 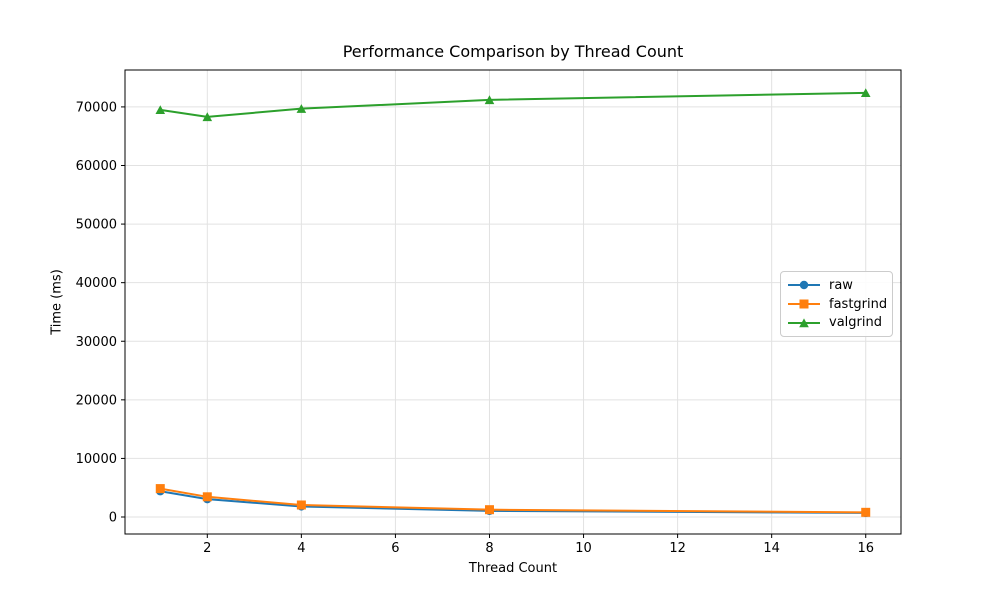 I want to click on y-tick-label: 50000, so click(x=96, y=225).